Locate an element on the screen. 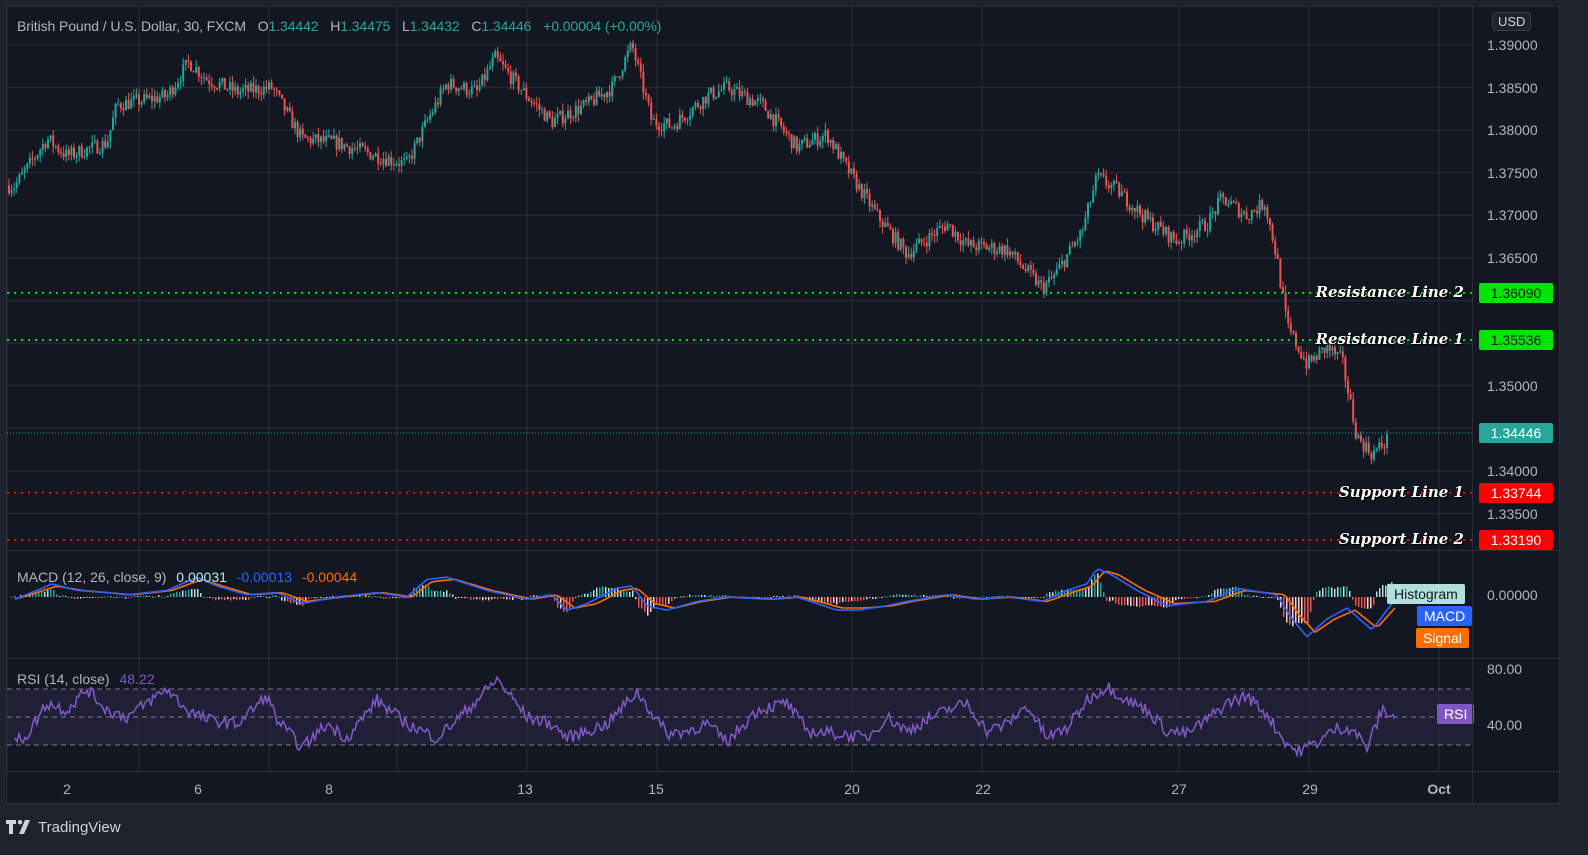 The image size is (1588, 855). time-axis-label: 29 is located at coordinates (1310, 789).